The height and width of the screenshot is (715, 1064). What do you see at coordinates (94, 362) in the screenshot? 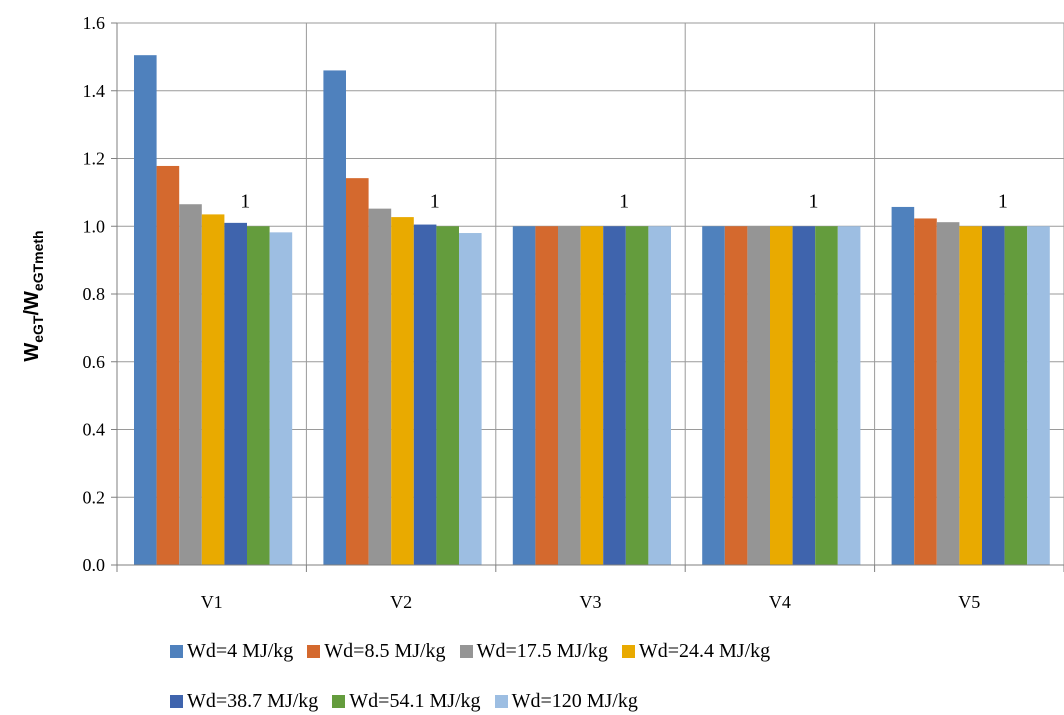
I see `y-tick-label: 0.6` at bounding box center [94, 362].